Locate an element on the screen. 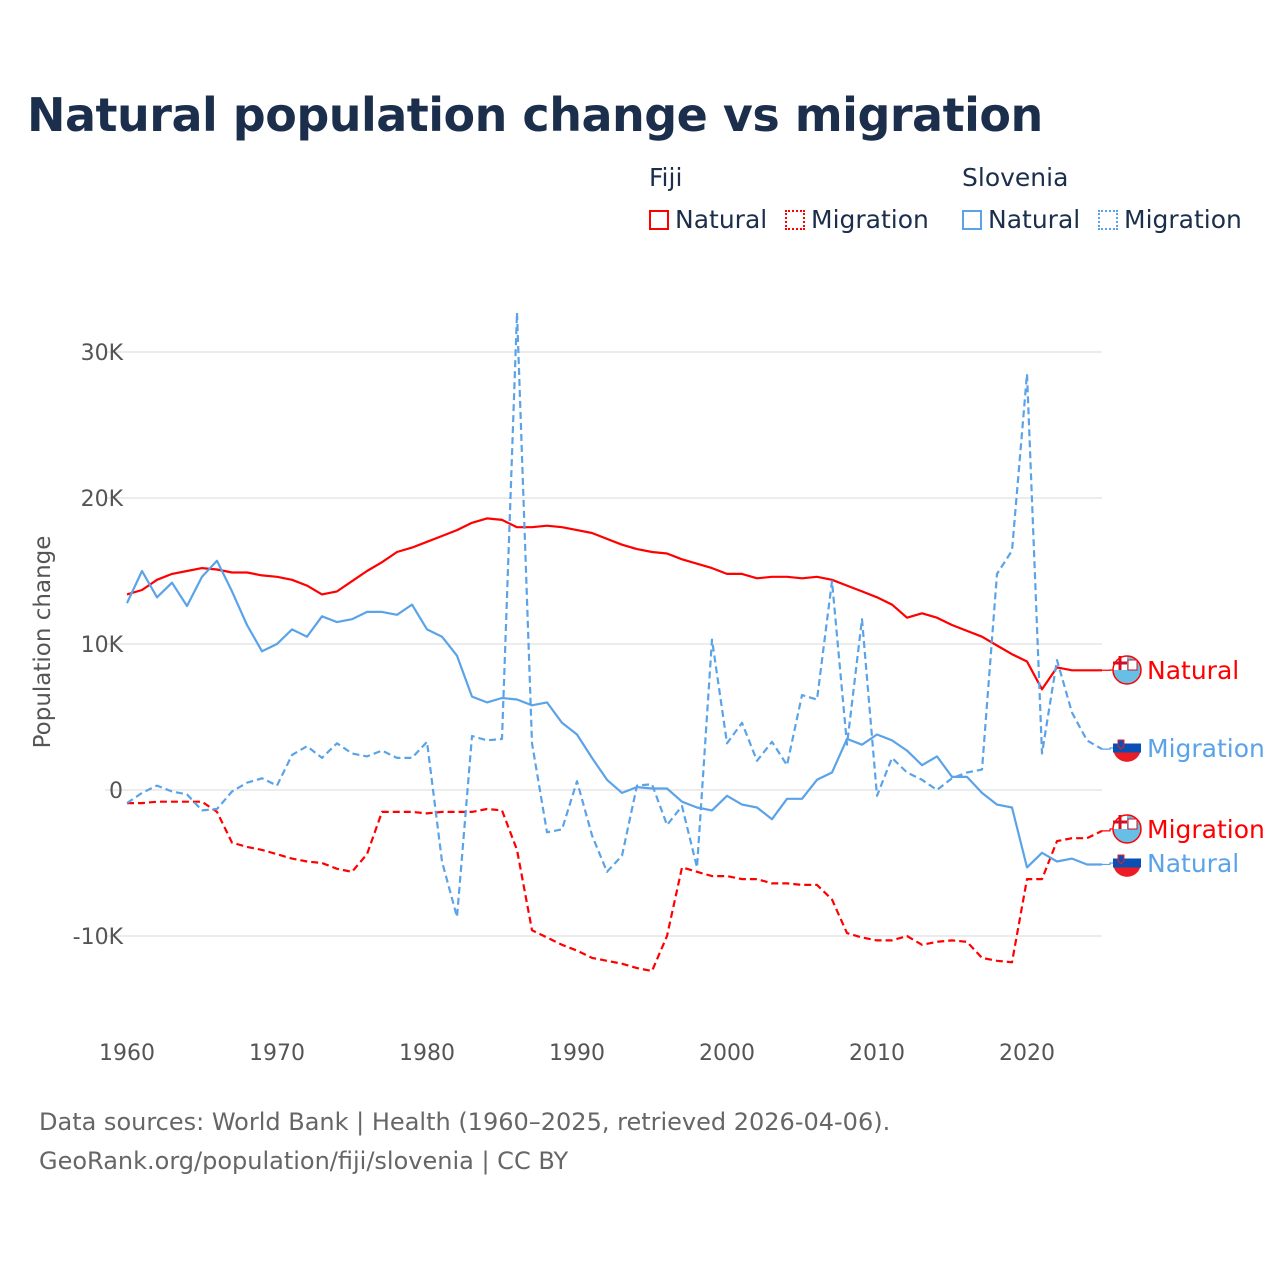 The width and height of the screenshot is (1280, 1280). y-tick-label: 0 is located at coordinates (116, 791).